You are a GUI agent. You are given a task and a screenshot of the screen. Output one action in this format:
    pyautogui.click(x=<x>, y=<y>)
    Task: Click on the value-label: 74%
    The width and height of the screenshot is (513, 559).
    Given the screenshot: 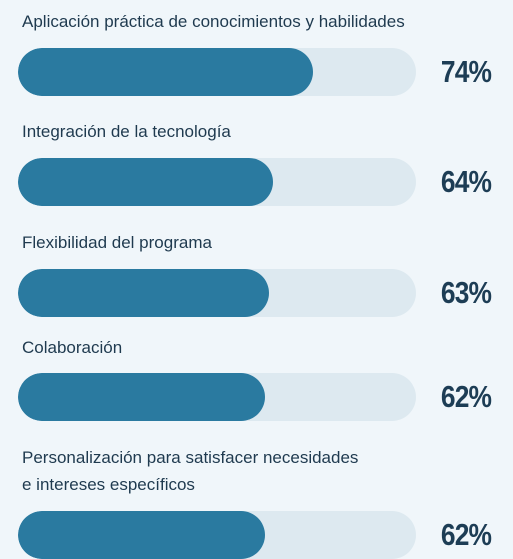 What is the action you would take?
    pyautogui.click(x=466, y=71)
    